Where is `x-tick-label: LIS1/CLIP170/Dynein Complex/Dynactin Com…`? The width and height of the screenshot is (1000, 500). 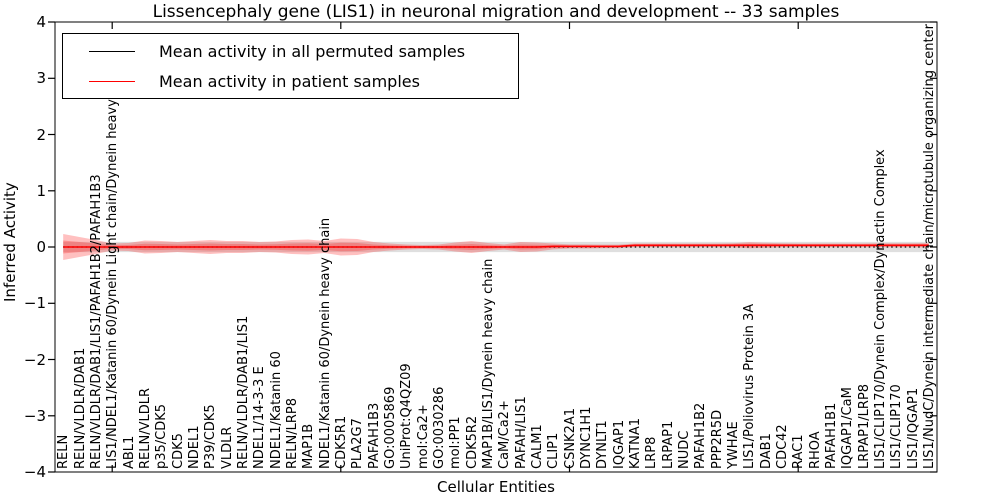
x-tick-label: LIS1/CLIP170/Dynein Complex/Dynactin Com… is located at coordinates (880, 309).